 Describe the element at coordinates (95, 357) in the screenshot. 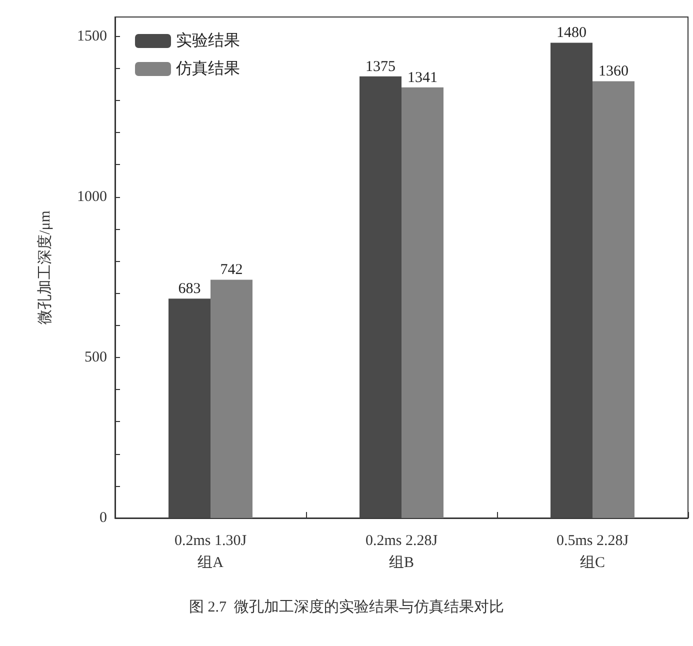

I see `y-tick-label: 500` at that location.